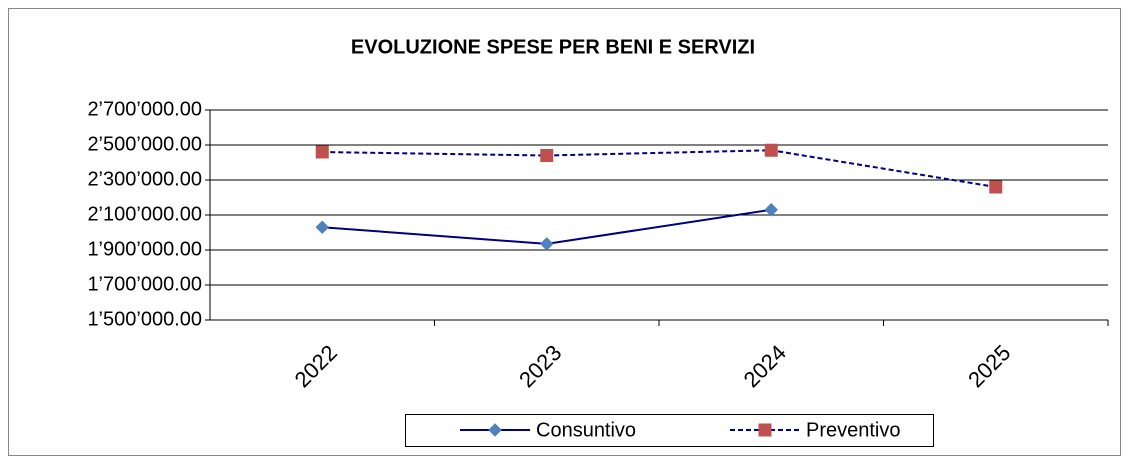 Image resolution: width=1130 pixels, height=456 pixels. I want to click on y-tick-label: 1’500’000.00, so click(144, 319).